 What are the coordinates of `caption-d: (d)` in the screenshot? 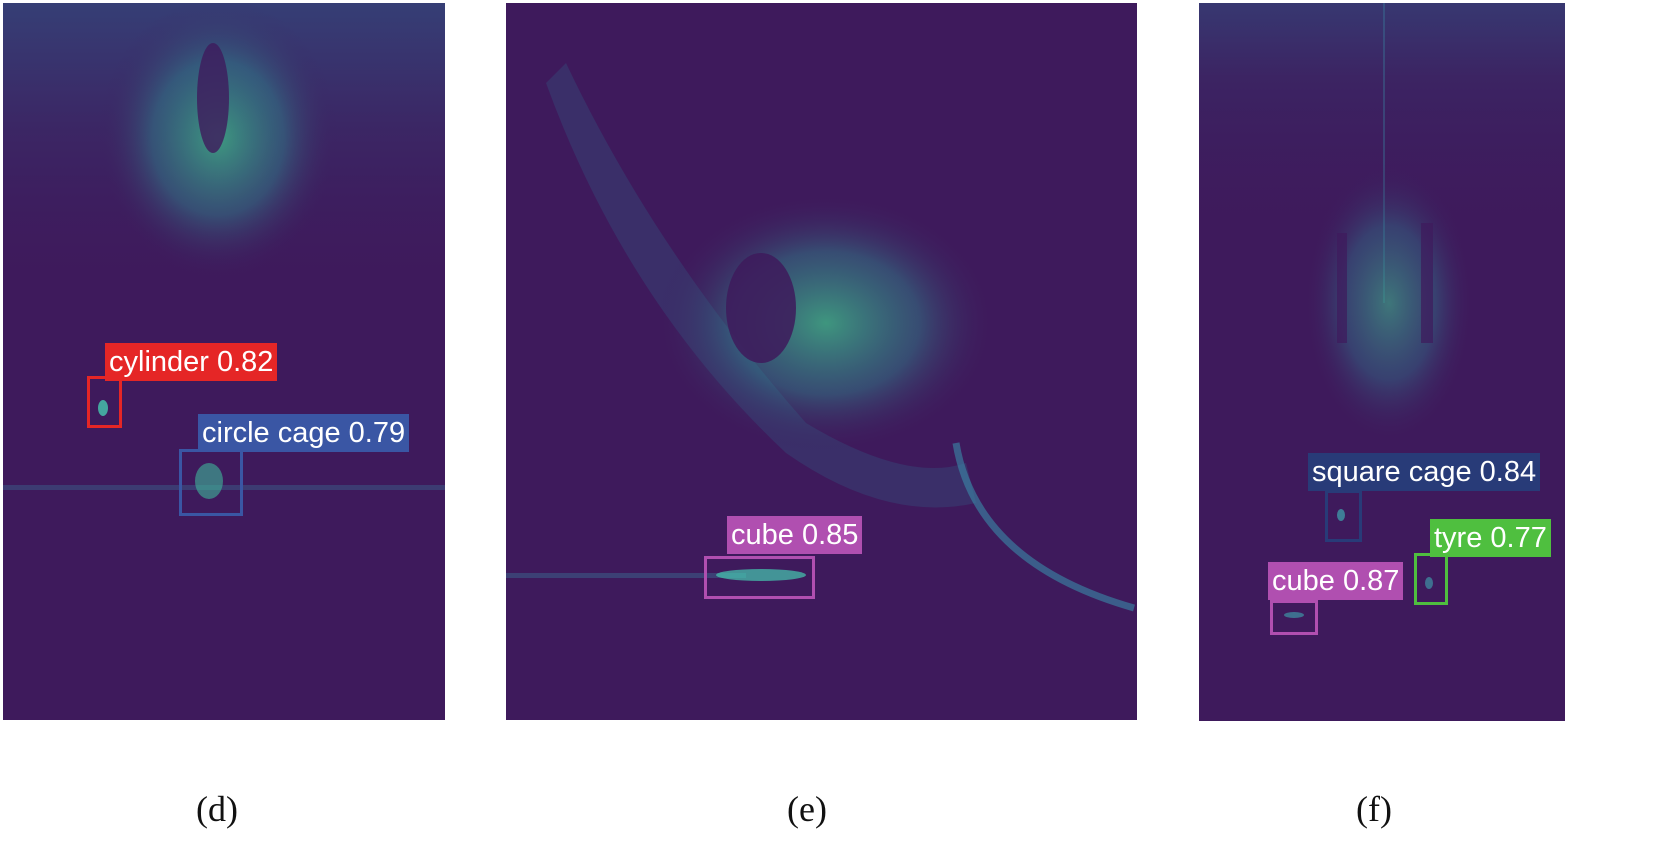 It's located at (217, 809).